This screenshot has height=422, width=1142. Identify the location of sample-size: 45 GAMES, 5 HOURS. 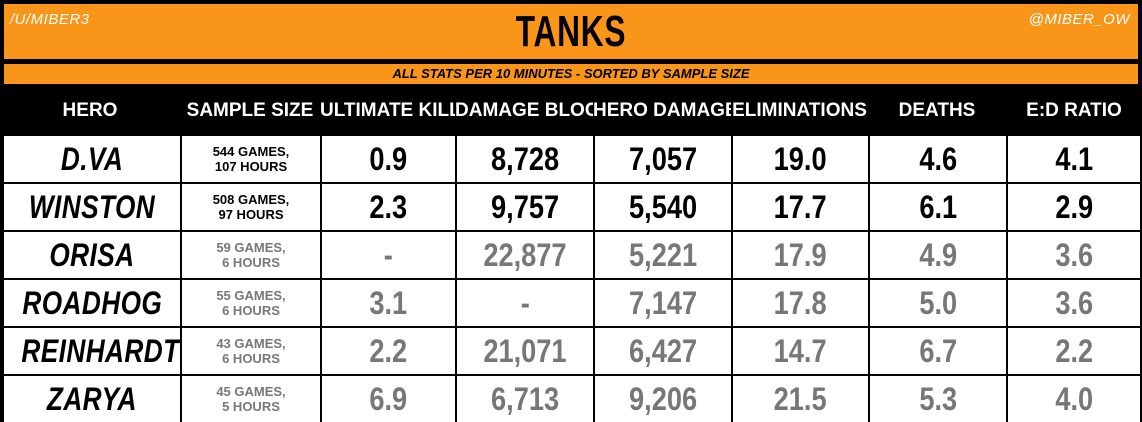
(251, 398).